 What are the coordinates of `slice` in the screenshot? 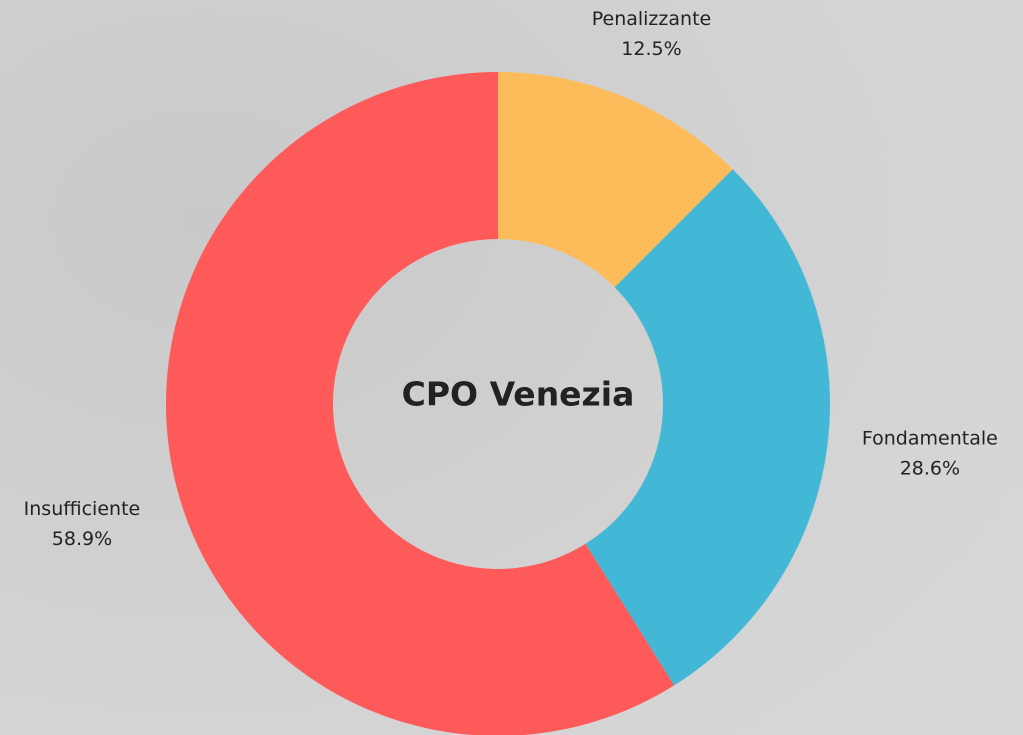 It's located at (615, 180).